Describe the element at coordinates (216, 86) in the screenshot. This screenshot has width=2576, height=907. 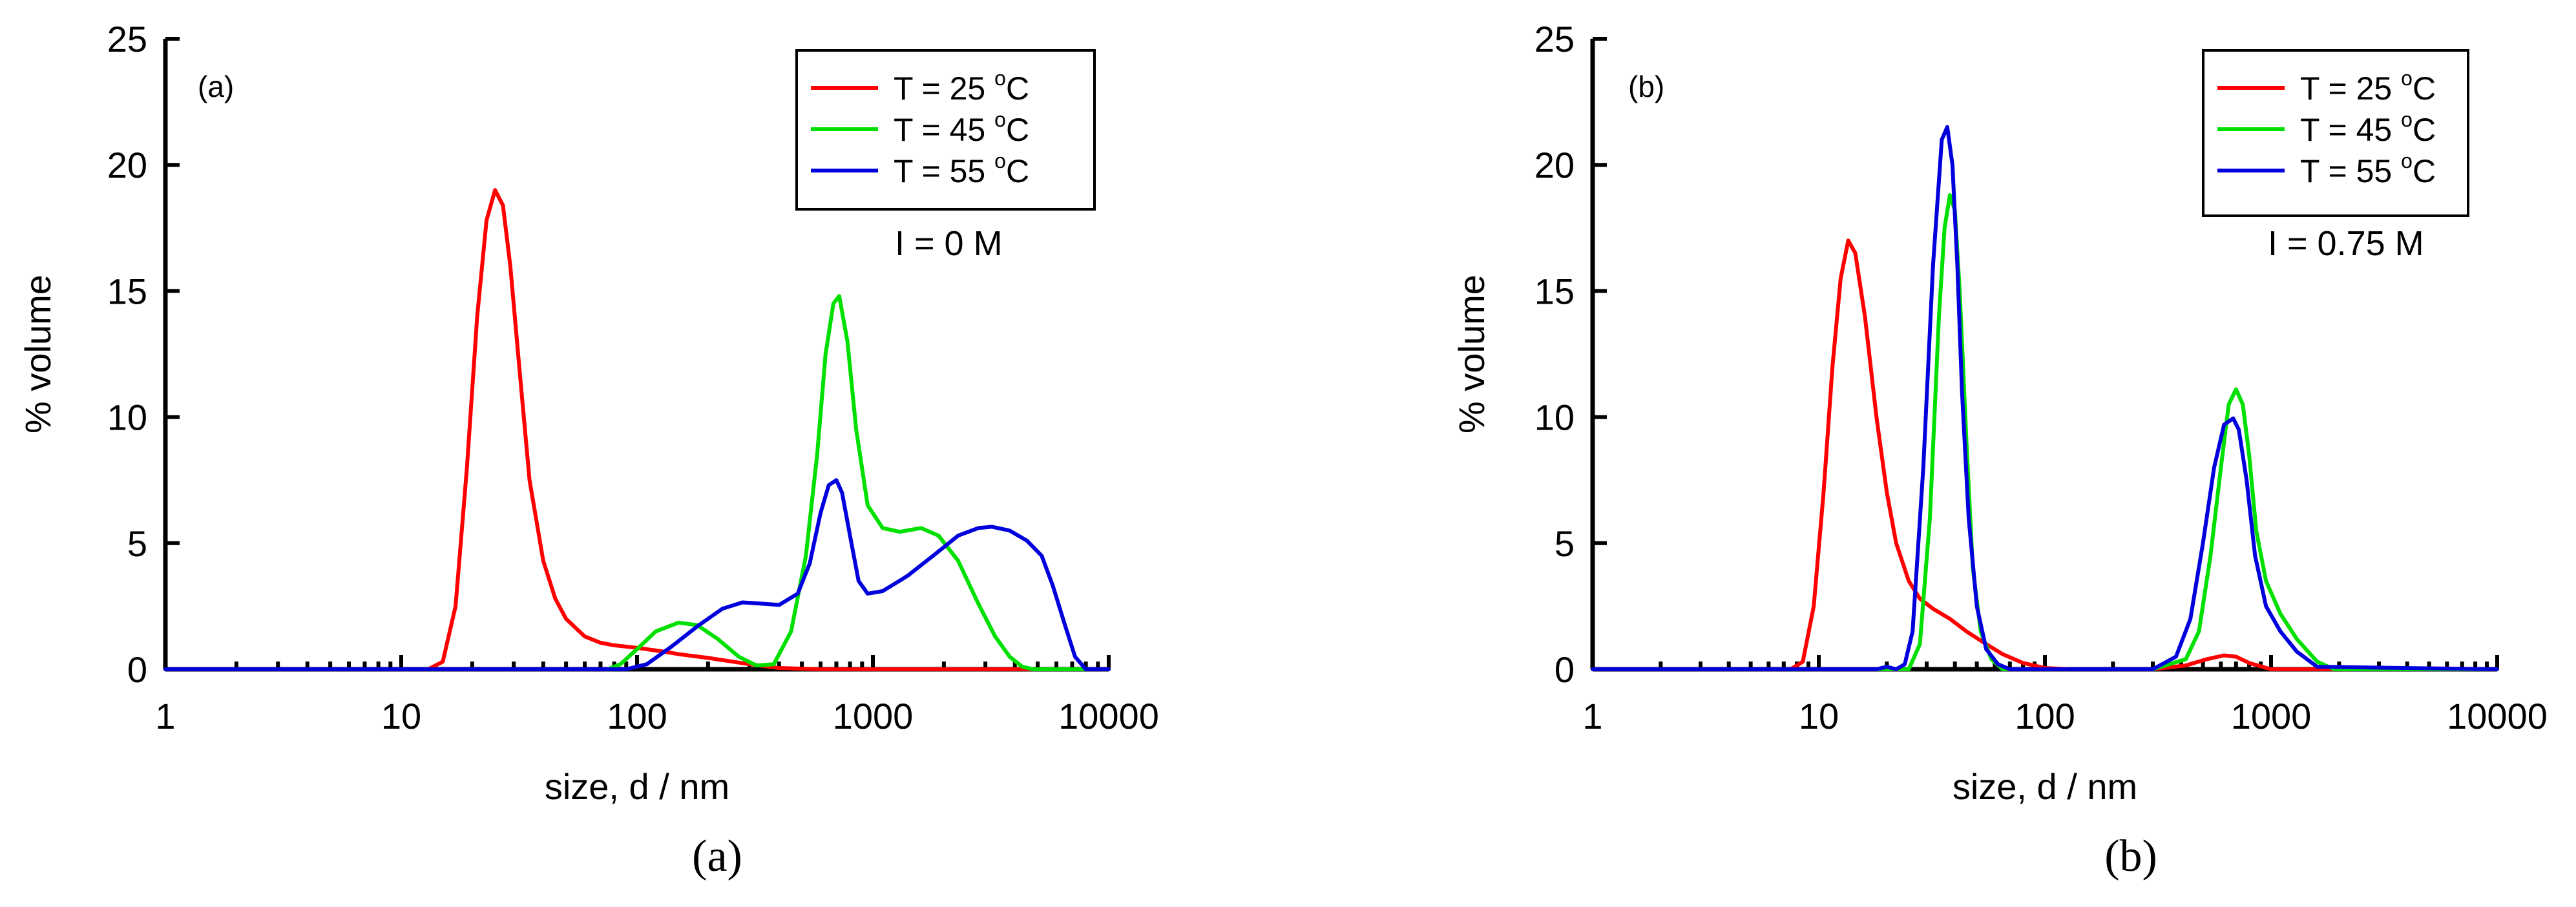
I see `panel-tag: (a)` at that location.